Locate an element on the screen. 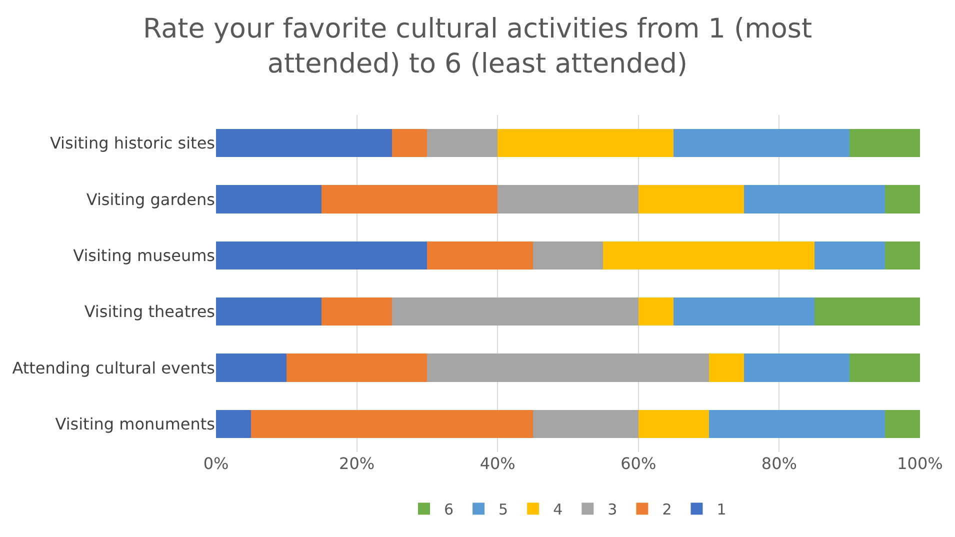  y-tick-label: Attending cultural events is located at coordinates (113, 368).